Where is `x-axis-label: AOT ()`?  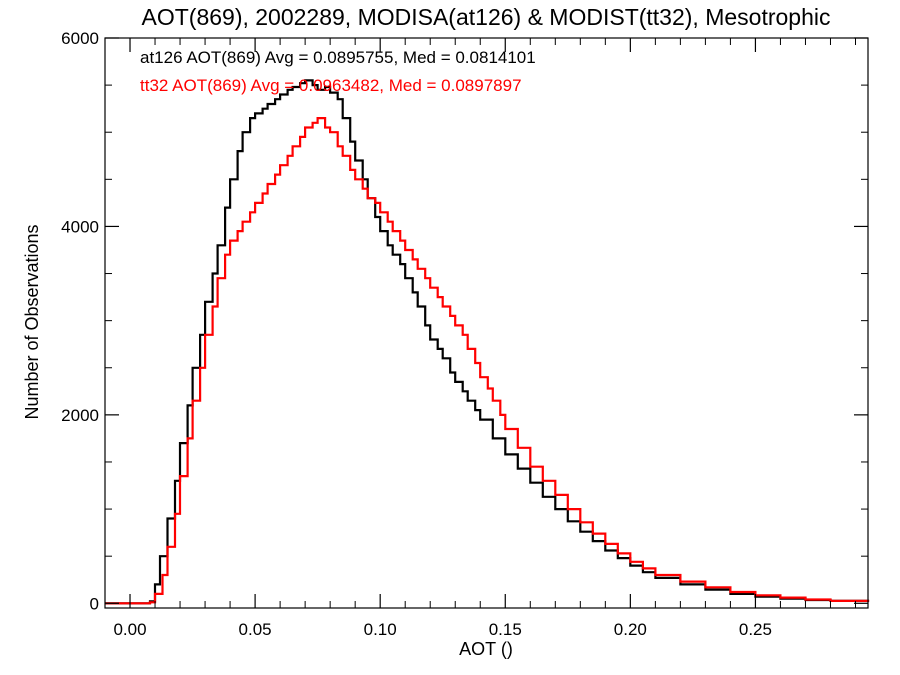
x-axis-label: AOT () is located at coordinates (486, 649).